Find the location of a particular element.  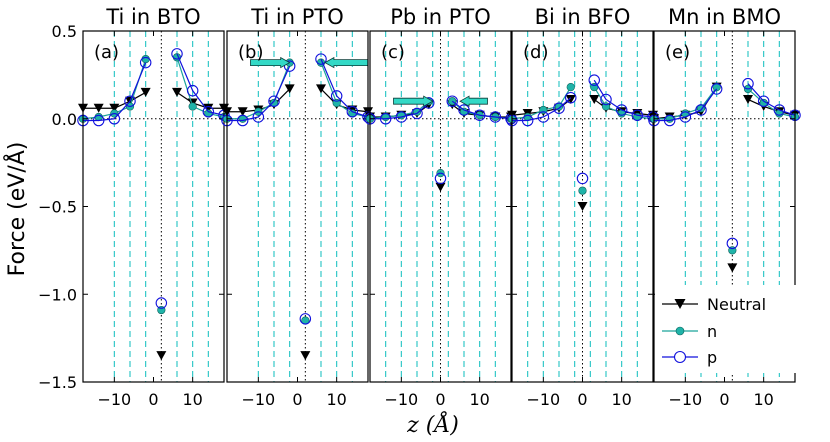

legend-entry-n: n is located at coordinates (689, 331).